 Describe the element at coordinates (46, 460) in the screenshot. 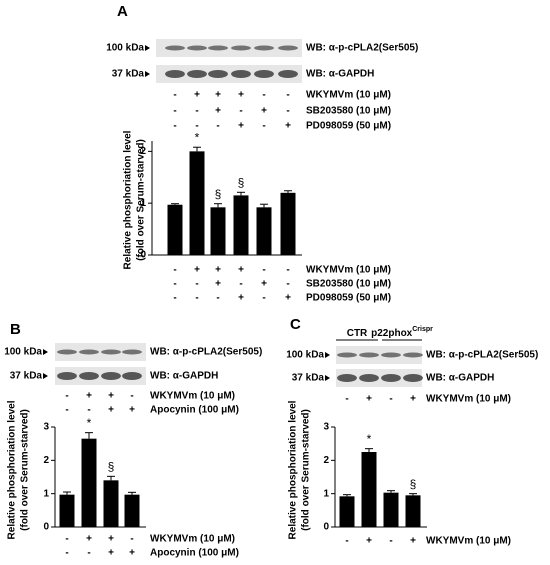

I see `y-tick-label: 2` at that location.